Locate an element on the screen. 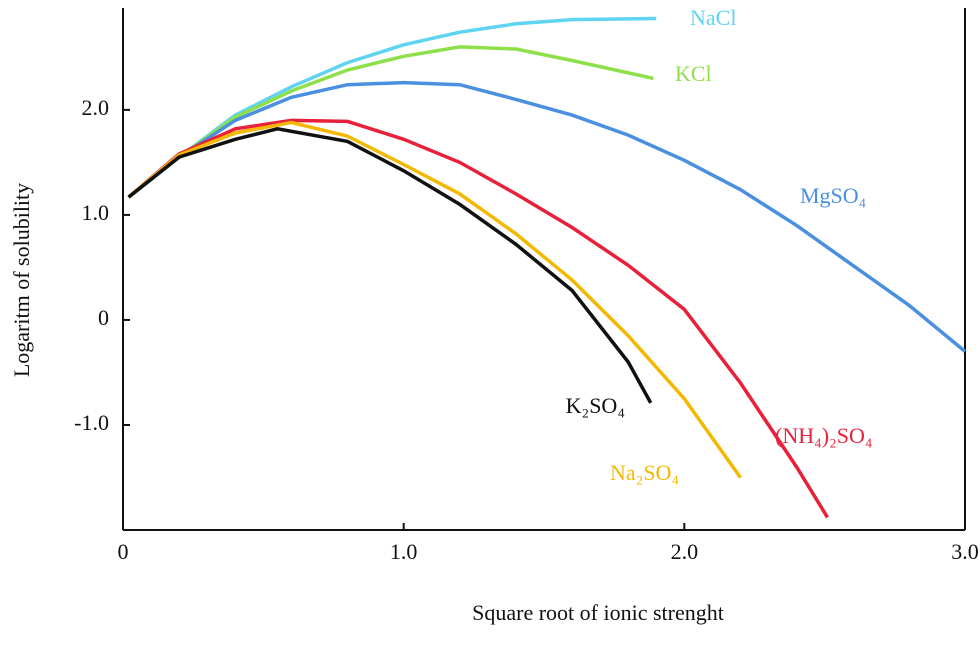  series-label: Na₂SO₄ is located at coordinates (644, 472).